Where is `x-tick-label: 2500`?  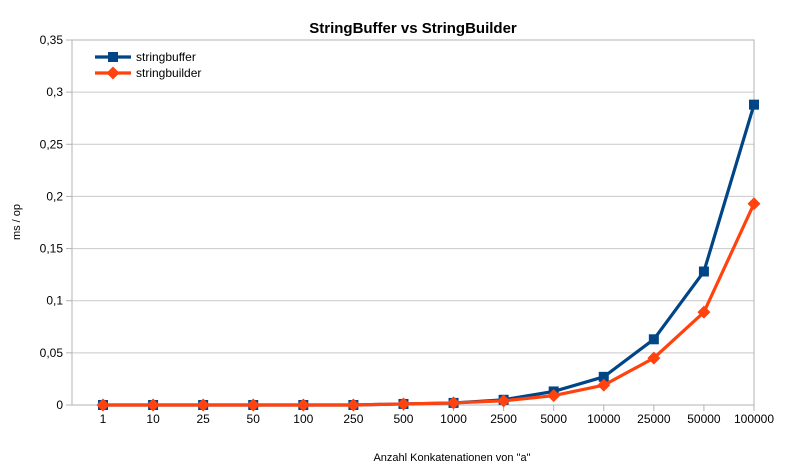
x-tick-label: 2500 is located at coordinates (503, 419).